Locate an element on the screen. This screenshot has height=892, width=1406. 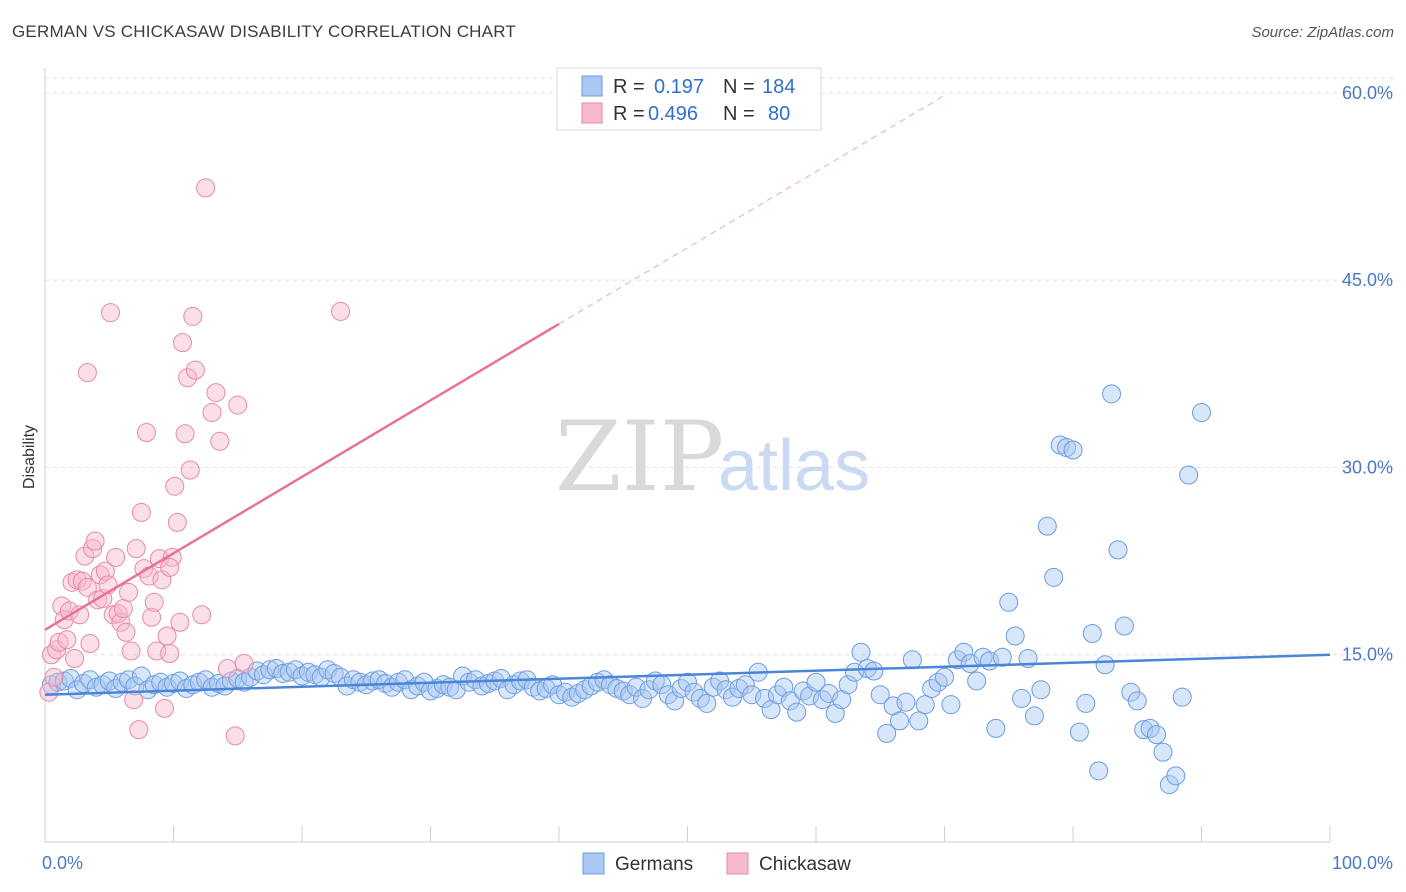
legend-r-germans: 0.197 is located at coordinates (679, 87).